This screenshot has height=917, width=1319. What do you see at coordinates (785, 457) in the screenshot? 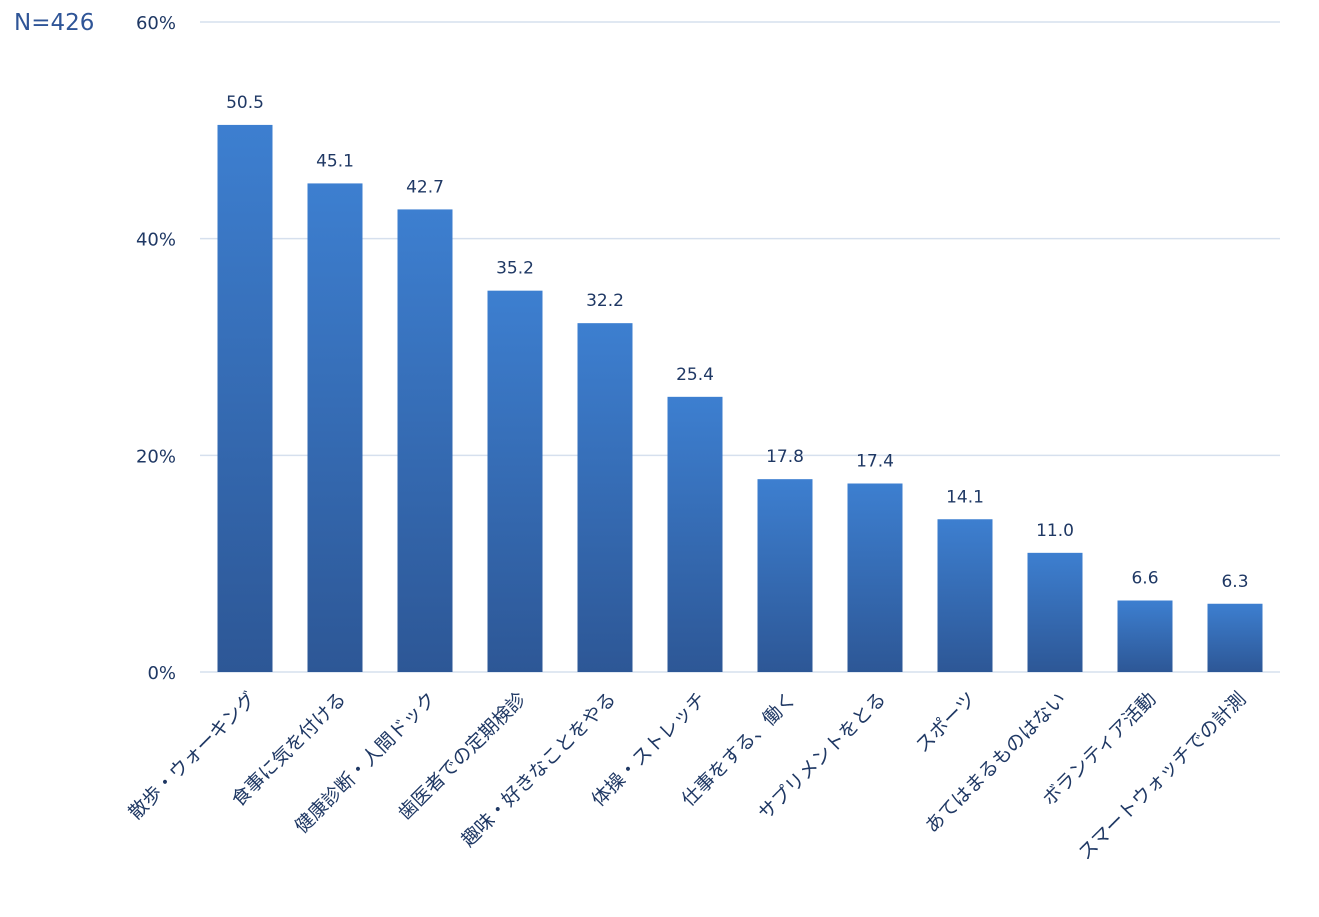
I see `data-label: 17.8` at bounding box center [785, 457].